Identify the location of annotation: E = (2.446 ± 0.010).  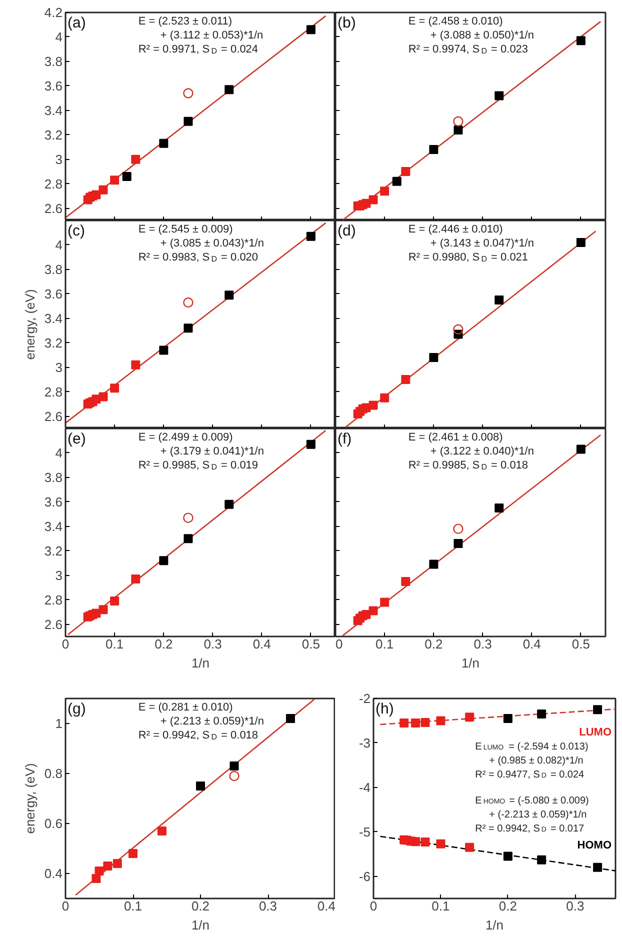
(455, 230).